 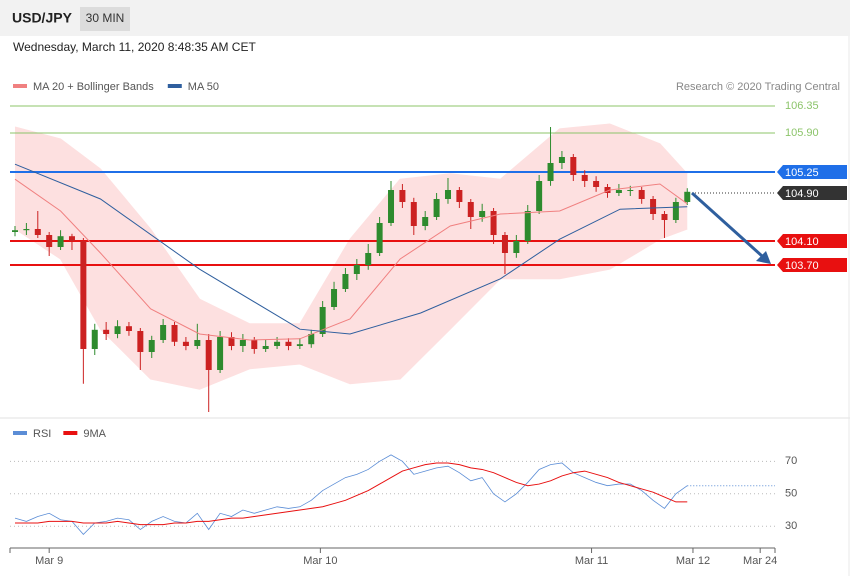 I want to click on level-label: 104.90, so click(x=802, y=194).